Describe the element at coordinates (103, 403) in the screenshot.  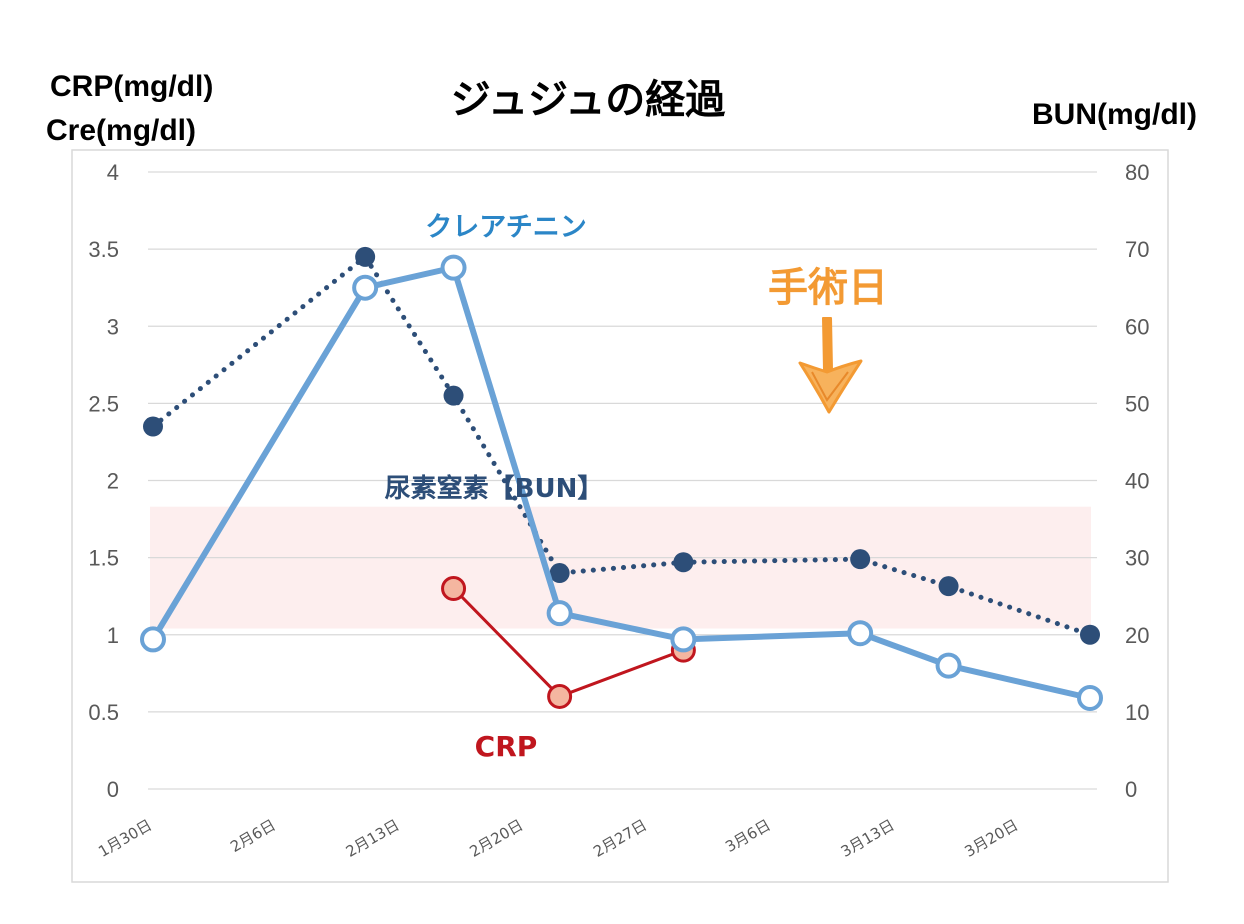
I see `y-left-tick-label: 2.5` at that location.